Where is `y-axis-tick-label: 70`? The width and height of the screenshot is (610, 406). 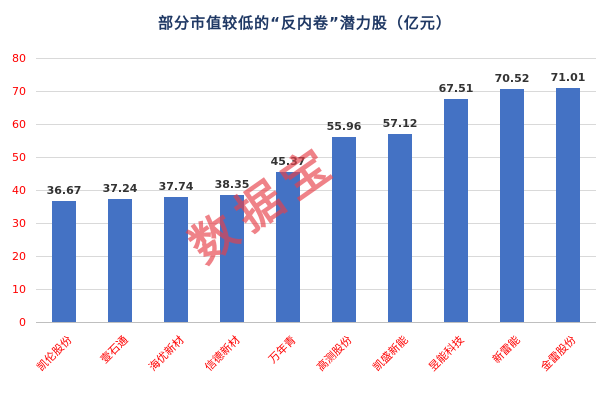
y-axis-tick-label: 70 is located at coordinates (19, 91).